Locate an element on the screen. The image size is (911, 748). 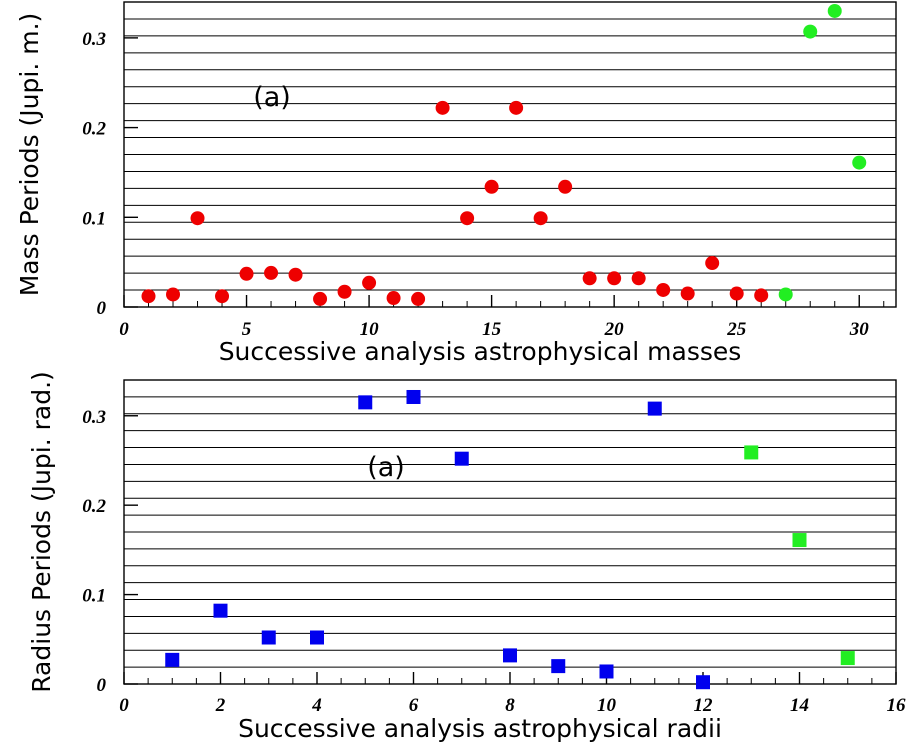
x-axis-title: Successive analysis astrophysical radii is located at coordinates (480, 728).